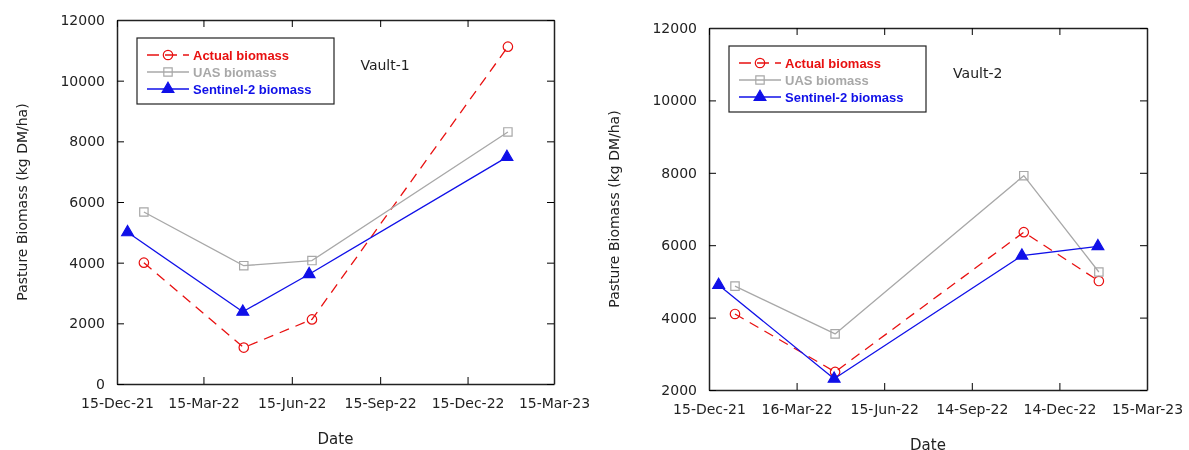 The image size is (1189, 450). What do you see at coordinates (978, 73) in the screenshot?
I see `annotation: Vault-2` at bounding box center [978, 73].